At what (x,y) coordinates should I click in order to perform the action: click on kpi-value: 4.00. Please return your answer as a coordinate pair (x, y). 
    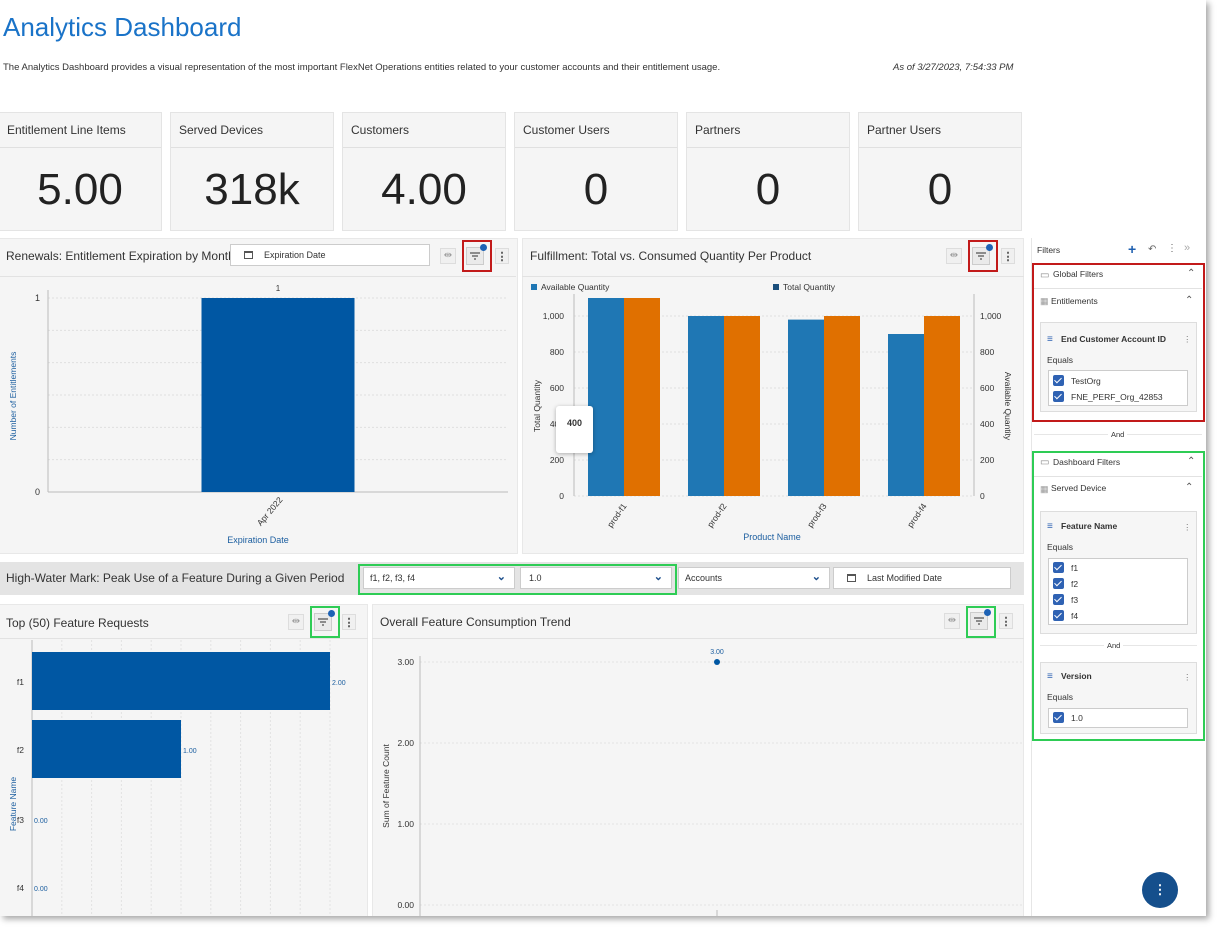
    Looking at the image, I should click on (424, 189).